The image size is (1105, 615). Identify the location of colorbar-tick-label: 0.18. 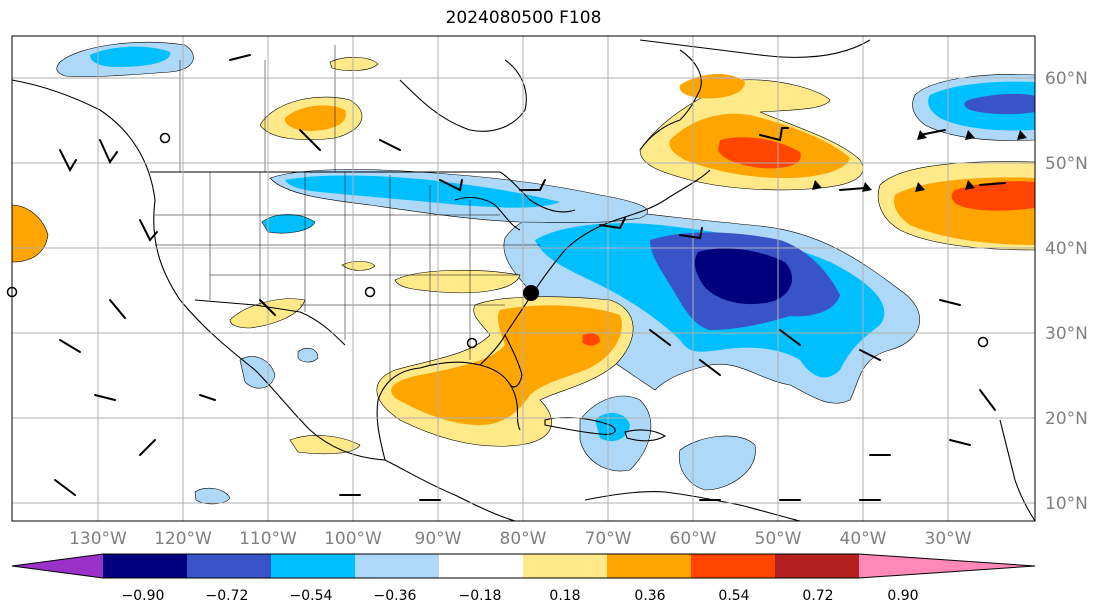
(564, 596).